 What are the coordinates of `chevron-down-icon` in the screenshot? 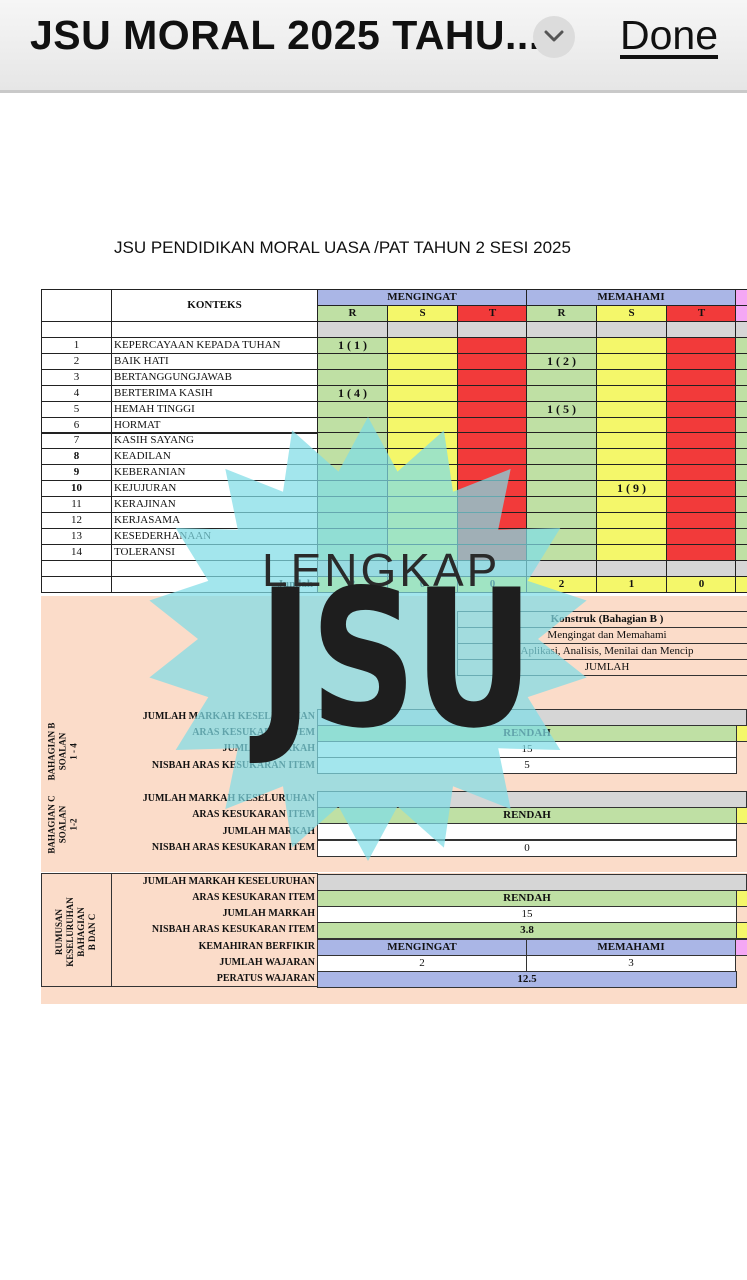 It's located at (554, 36).